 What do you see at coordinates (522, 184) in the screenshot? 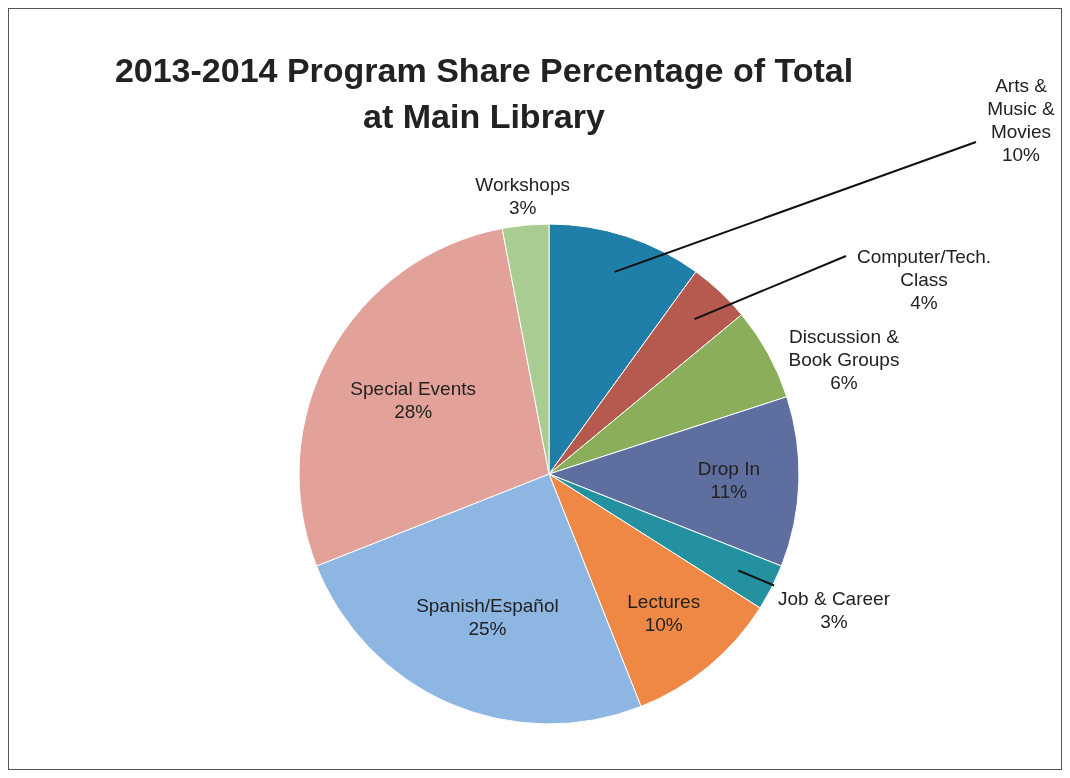
I see `slice-label: Workshops` at bounding box center [522, 184].